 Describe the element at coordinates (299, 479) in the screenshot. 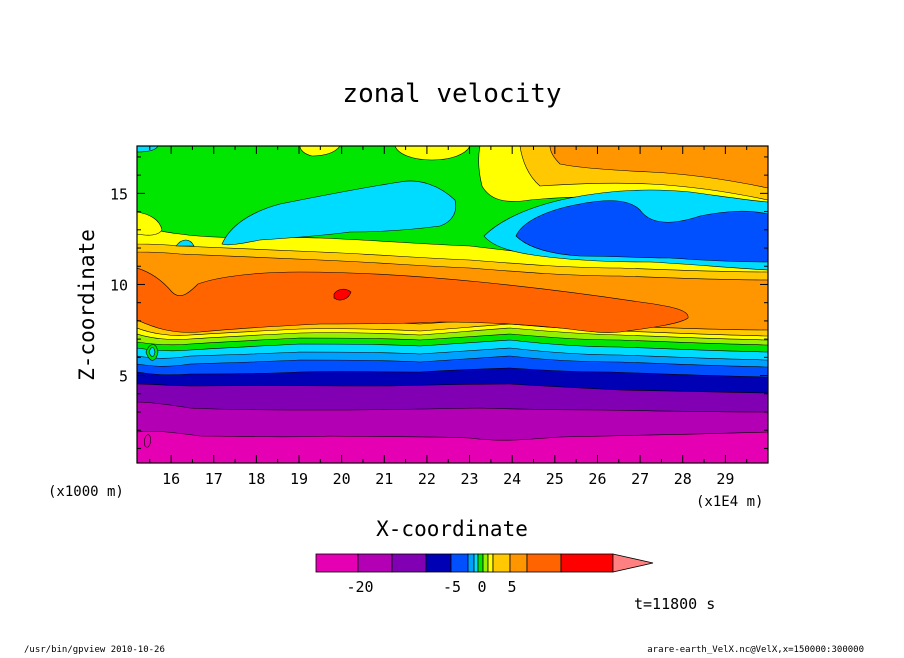

I see `x-tick-label: 19` at that location.